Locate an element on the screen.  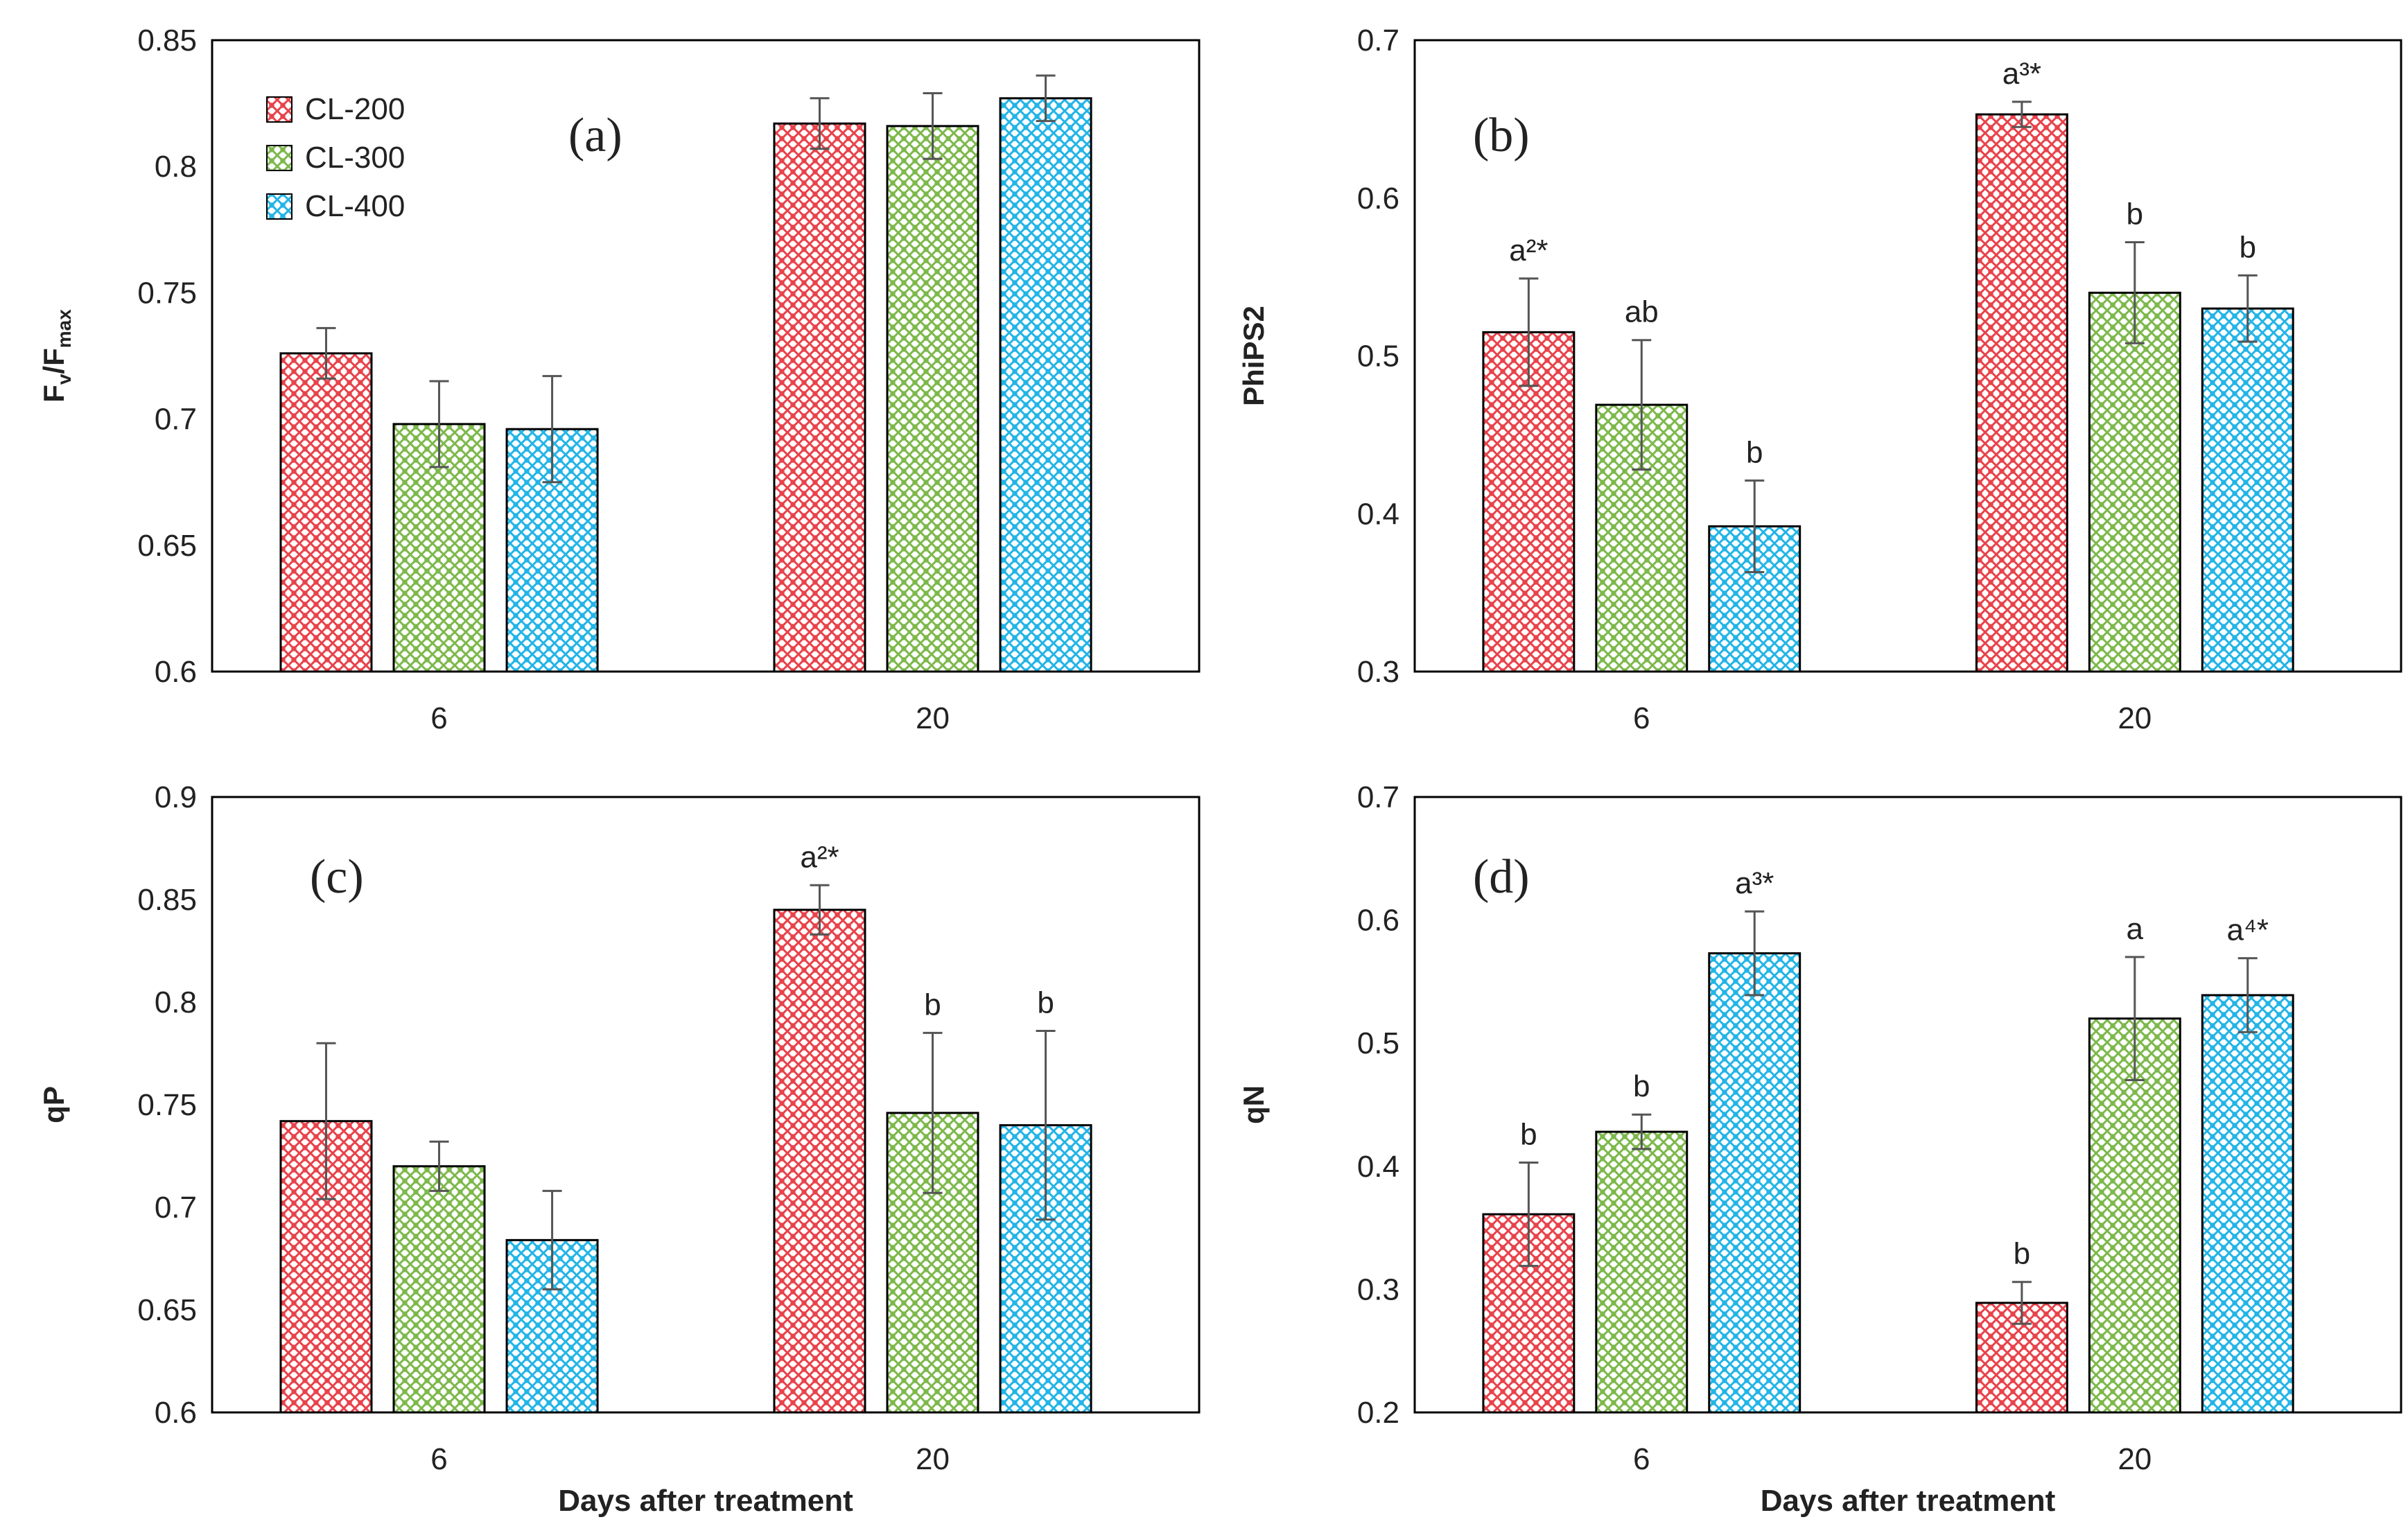
panel-label: (b) is located at coordinates (1501, 135).